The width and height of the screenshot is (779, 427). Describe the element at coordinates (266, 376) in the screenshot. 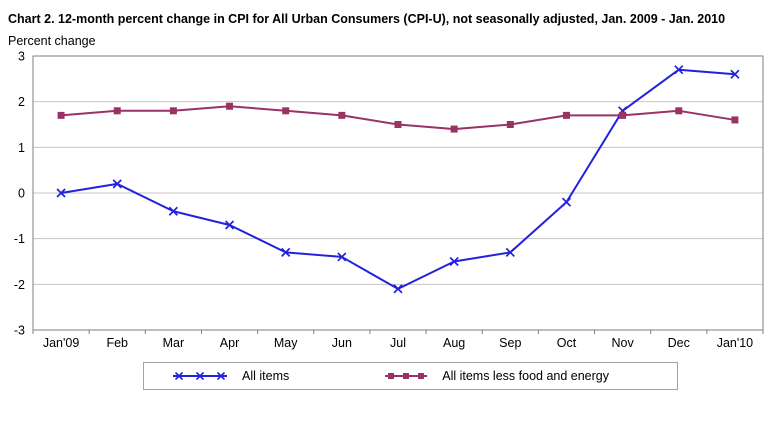

I see `legend-label-all-items: All items` at that location.